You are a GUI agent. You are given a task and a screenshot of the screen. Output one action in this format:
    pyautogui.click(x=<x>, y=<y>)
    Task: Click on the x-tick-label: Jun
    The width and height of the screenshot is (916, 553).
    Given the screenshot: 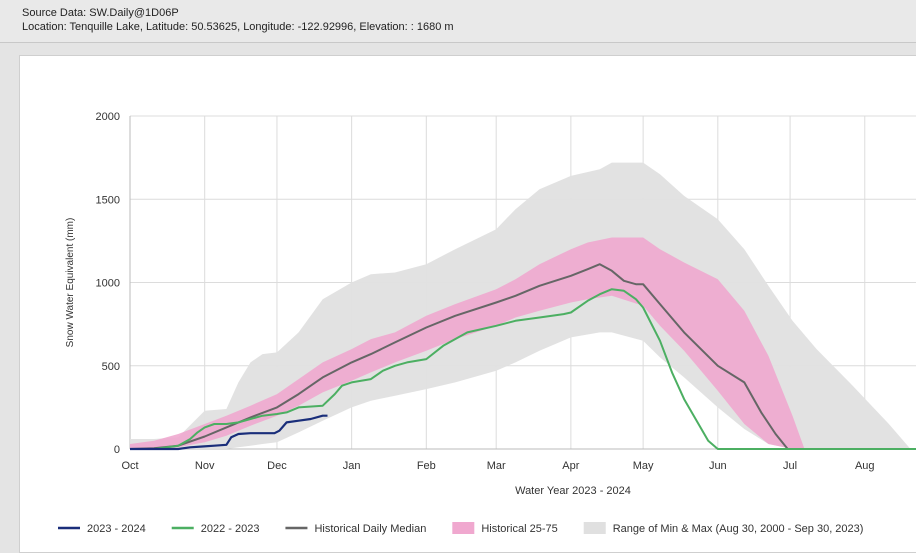 What is the action you would take?
    pyautogui.click(x=718, y=466)
    